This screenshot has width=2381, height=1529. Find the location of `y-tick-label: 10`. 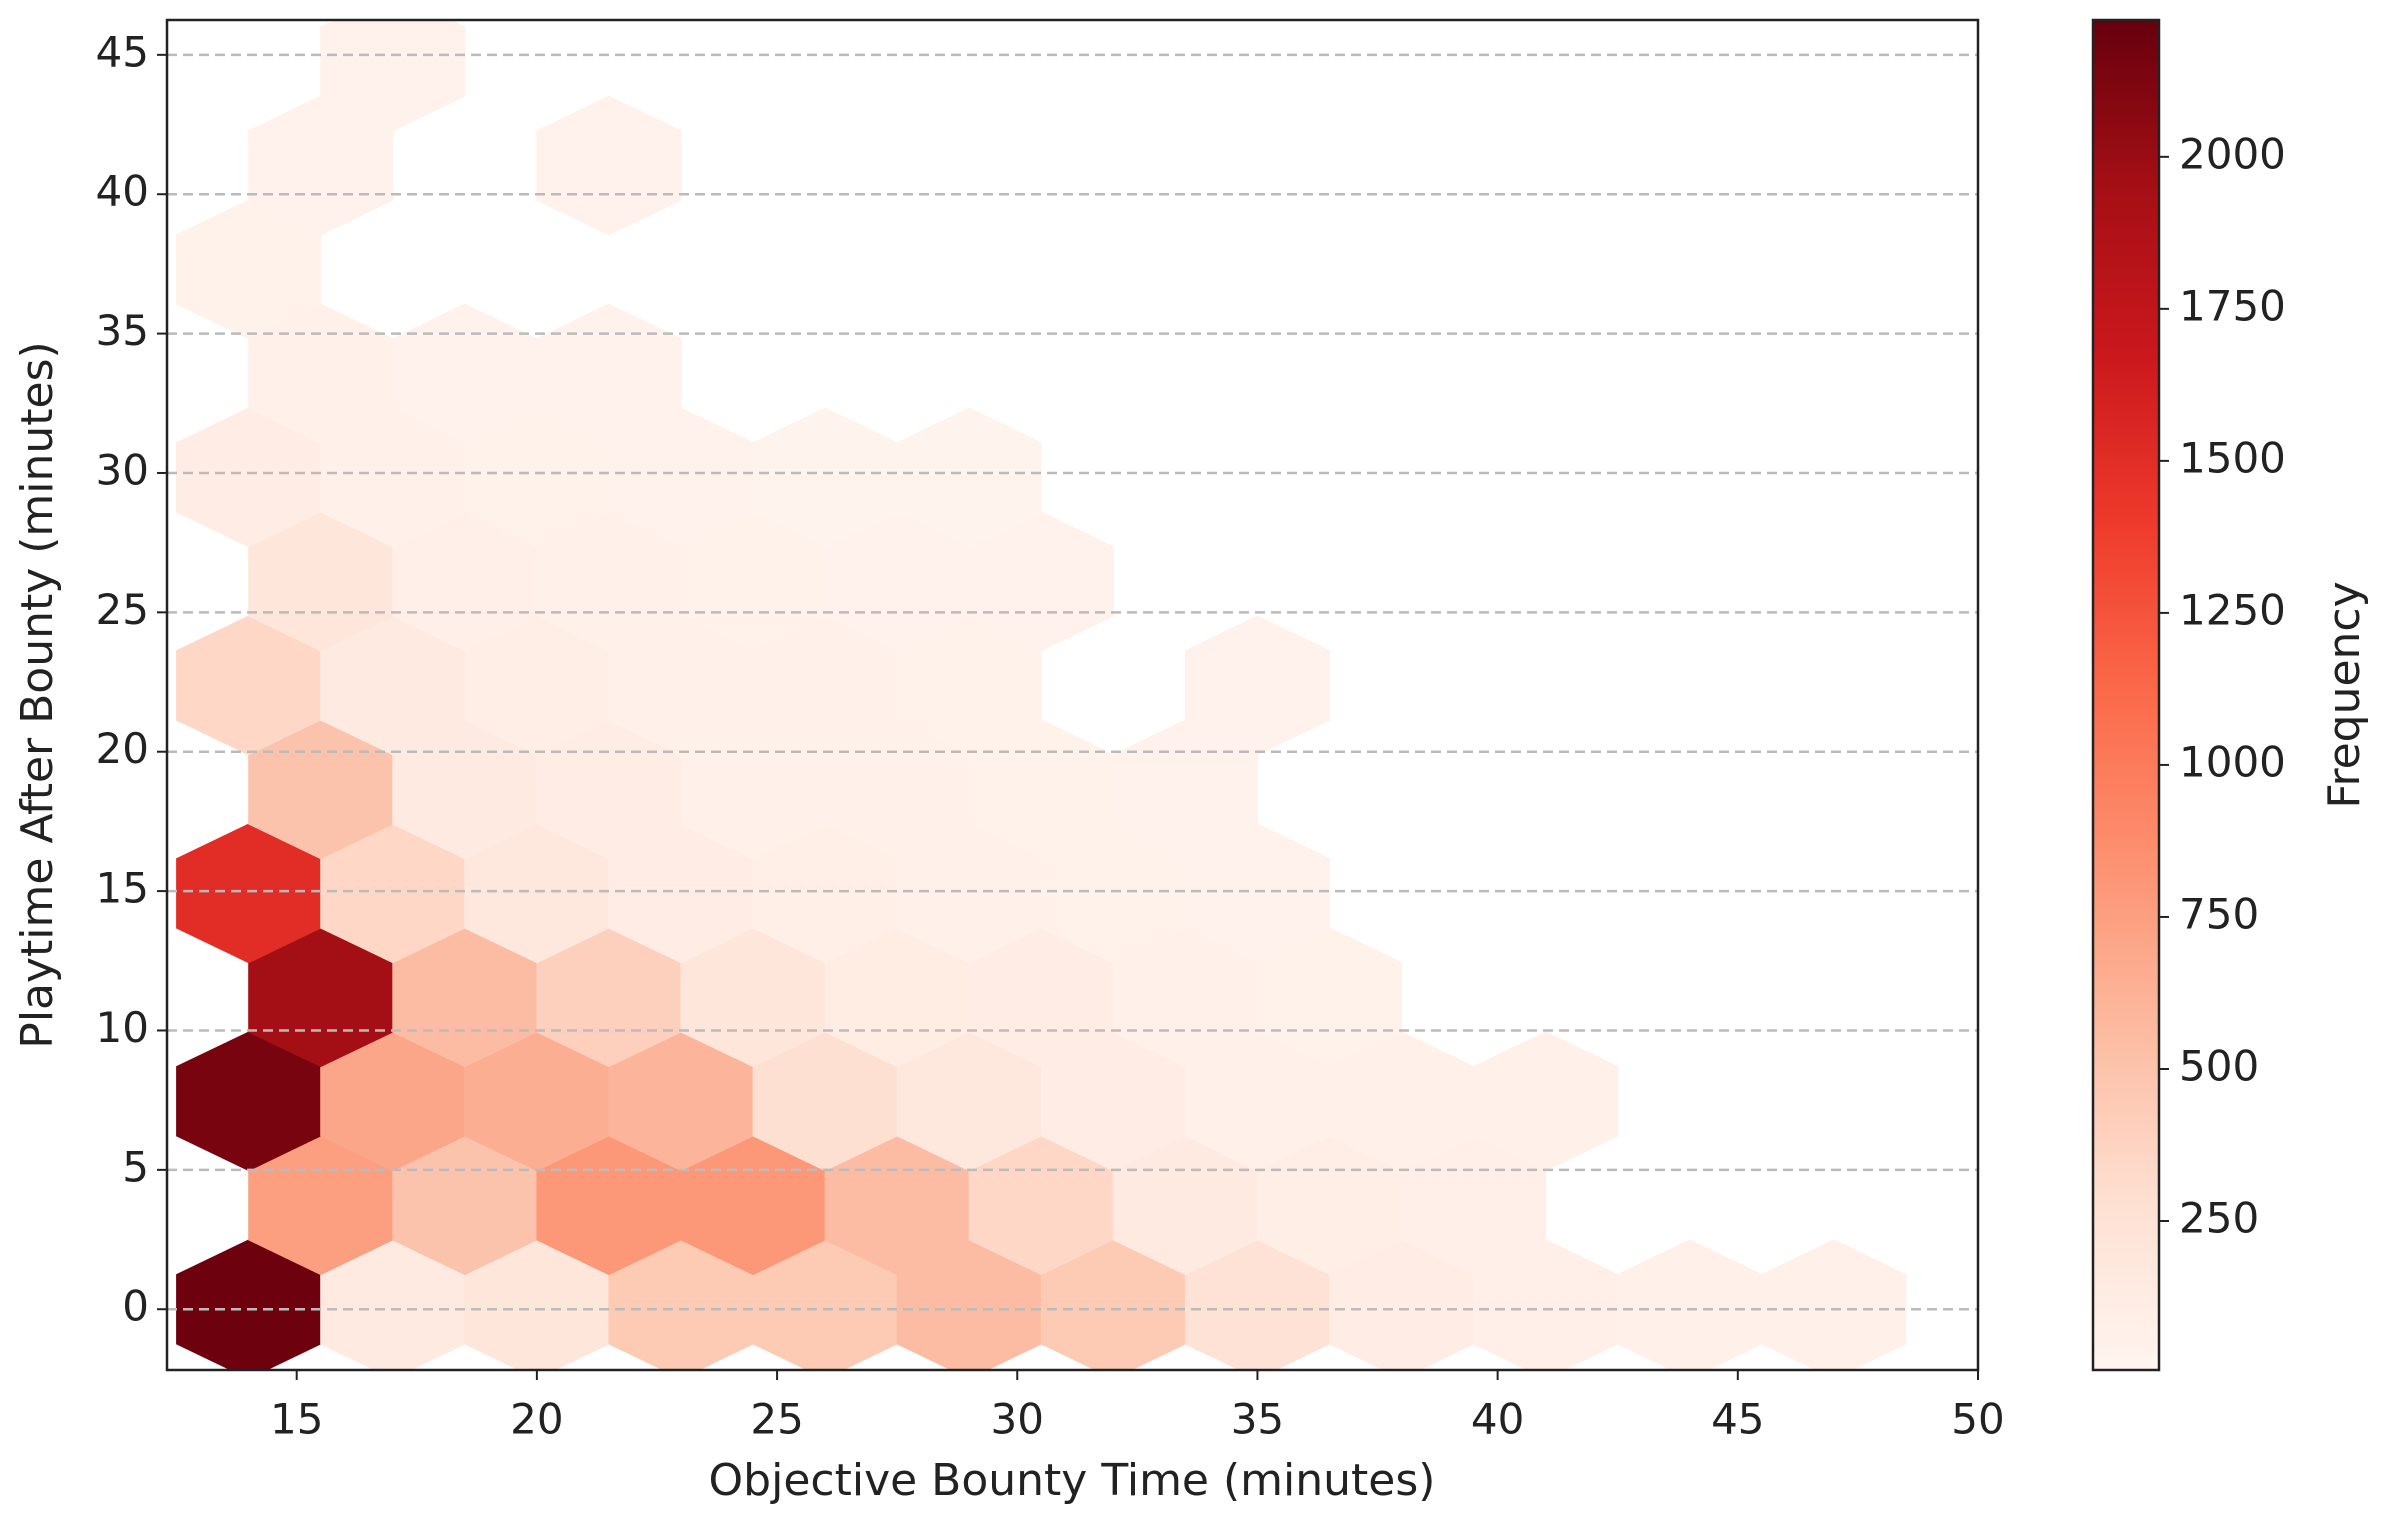

y-tick-label: 10 is located at coordinates (122, 1027).